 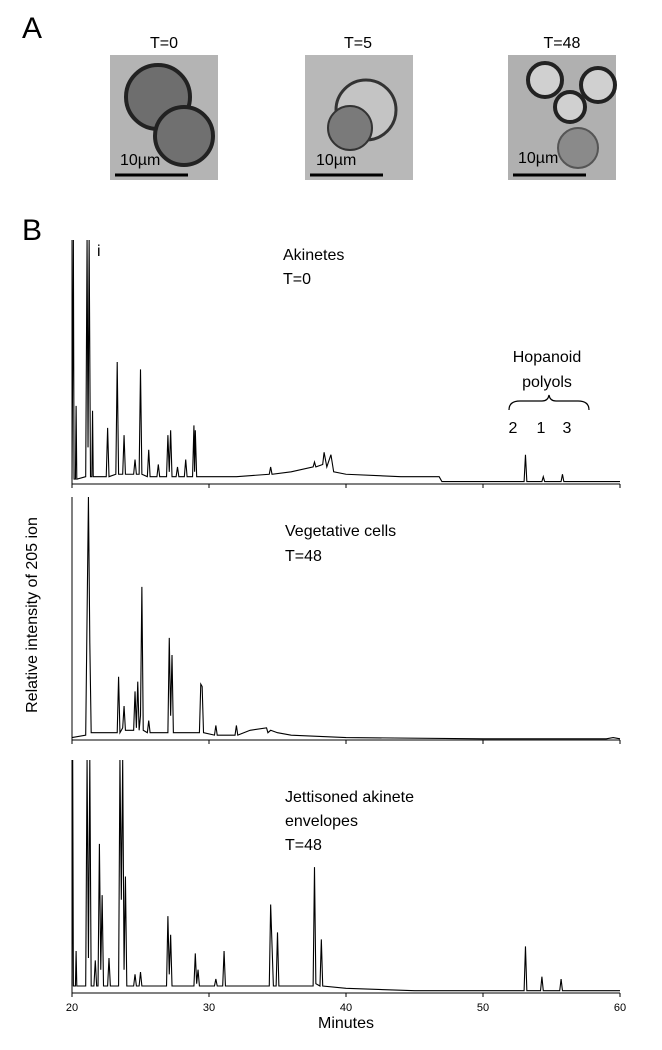 I want to click on x-tick-label: 50, so click(x=483, y=1008).